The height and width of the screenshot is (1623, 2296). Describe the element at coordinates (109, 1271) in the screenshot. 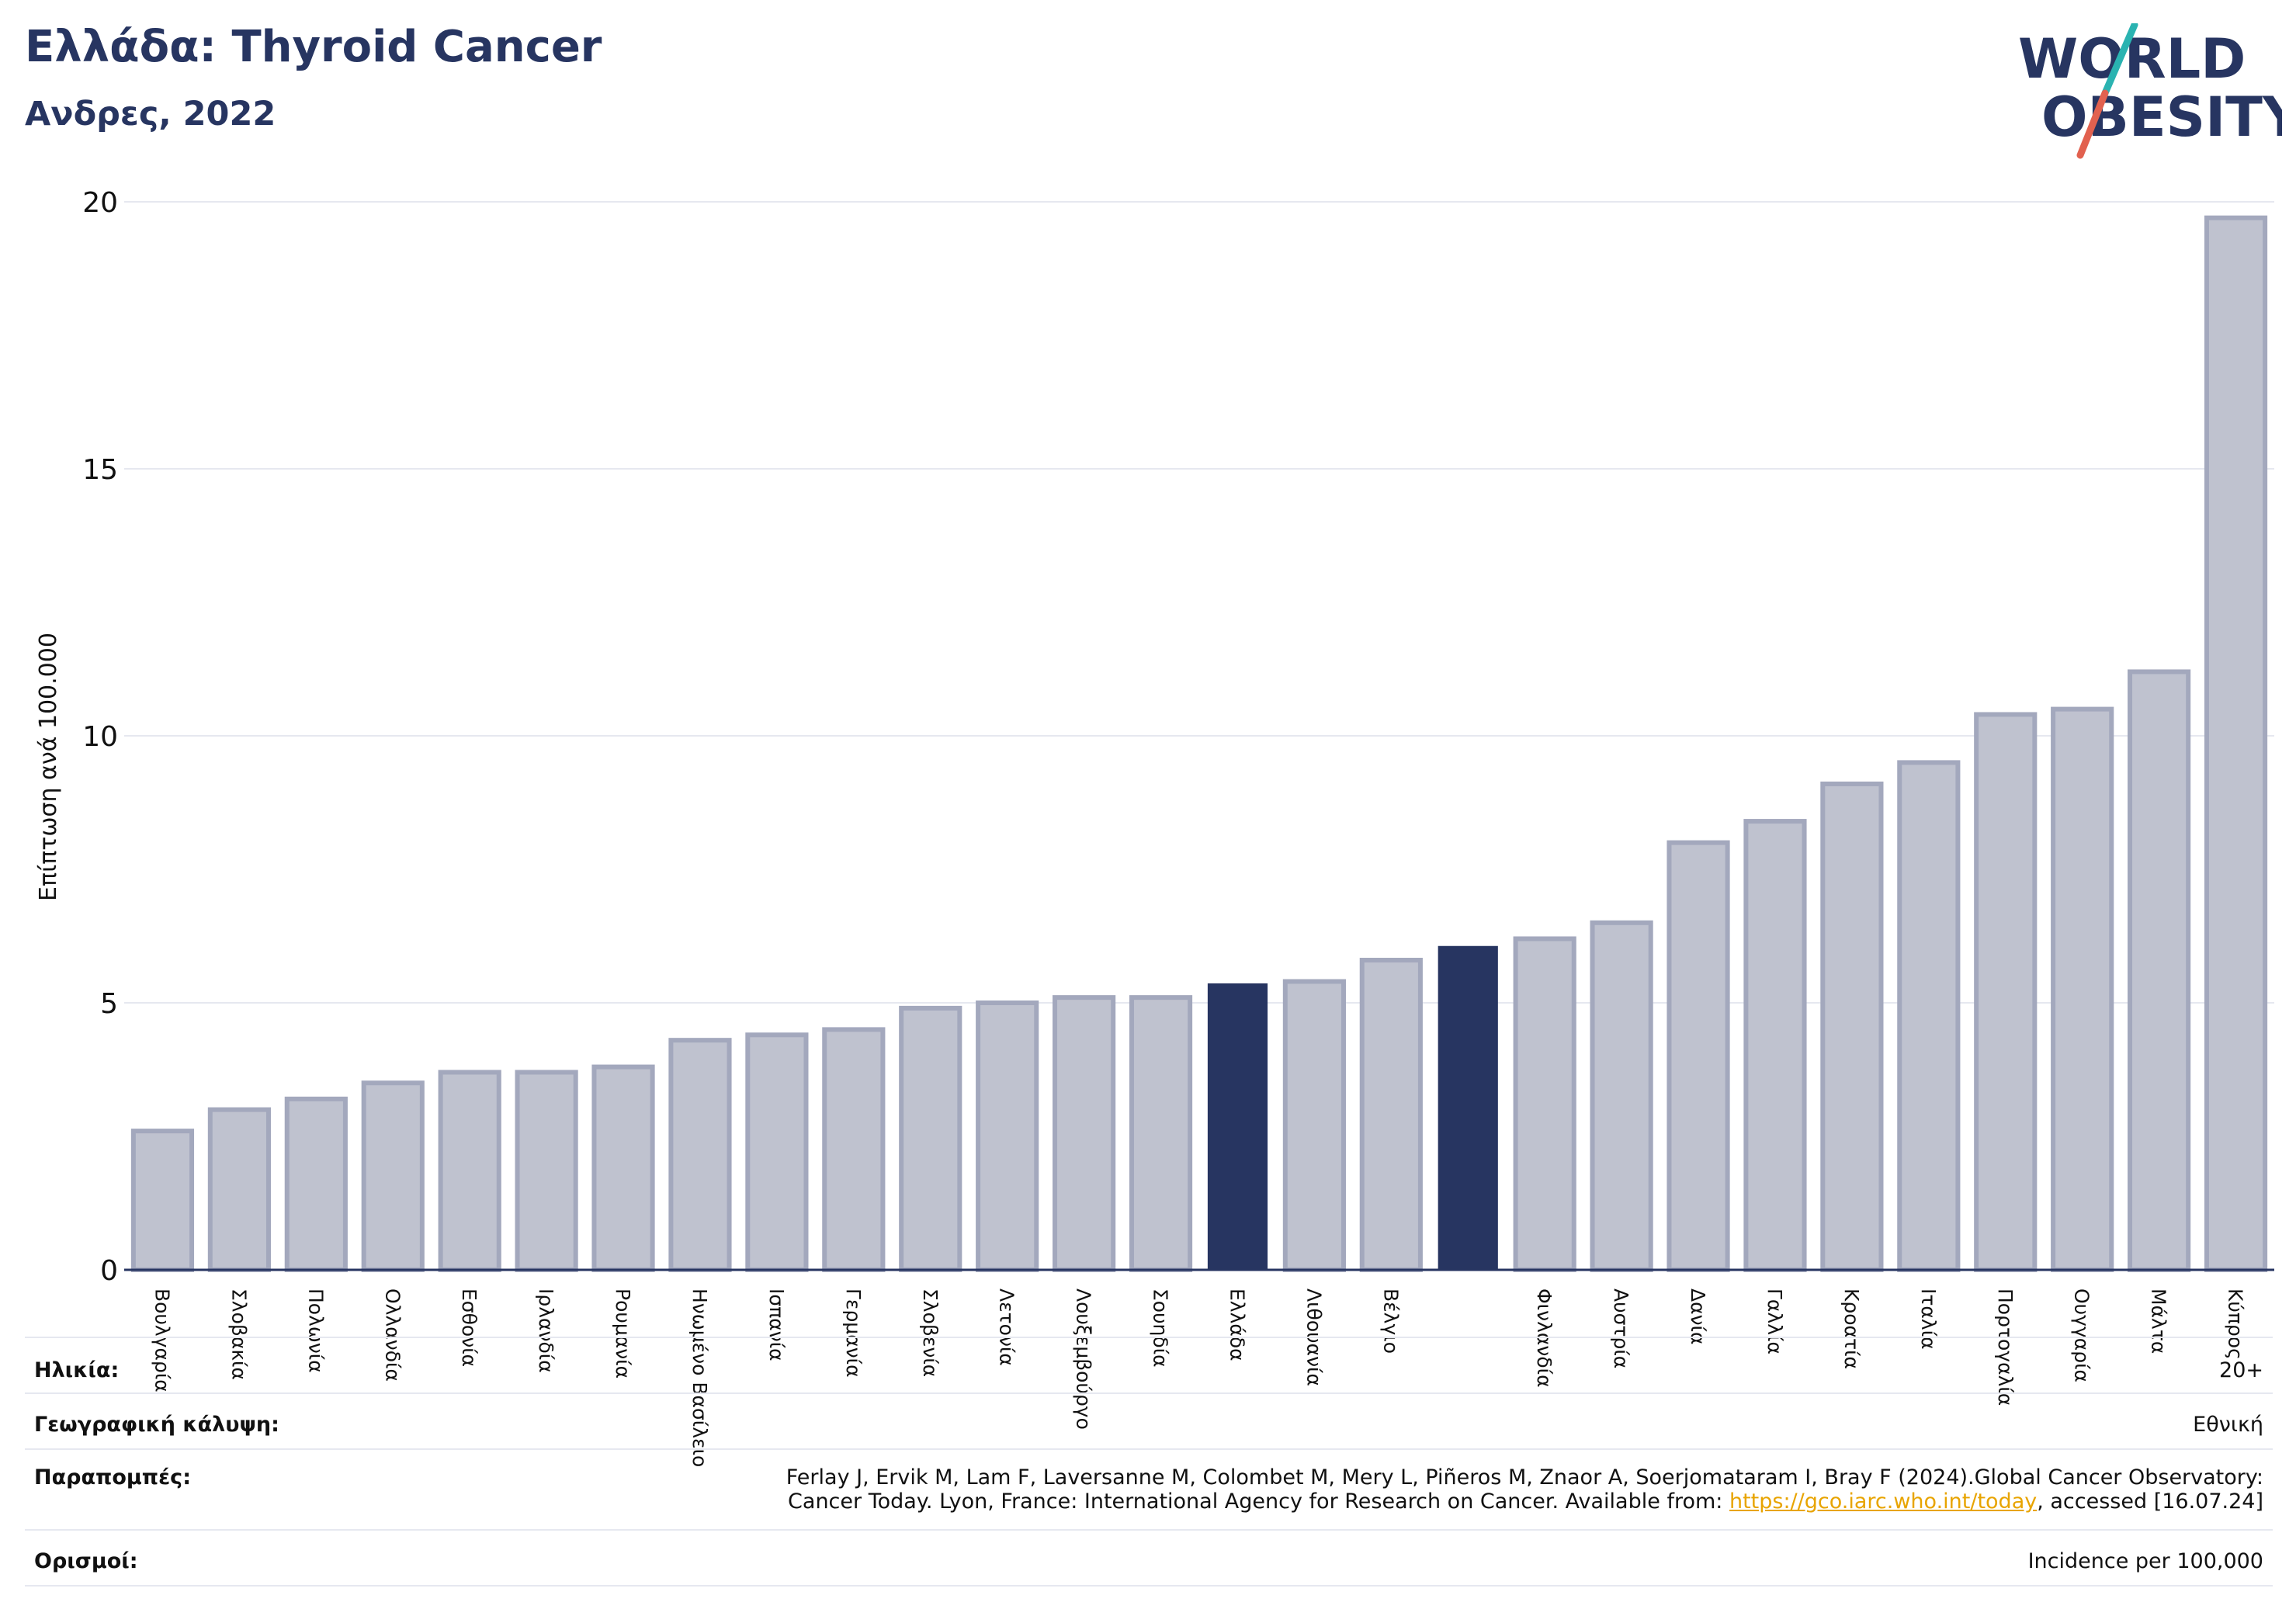

I see `y-tick-label: 0` at that location.